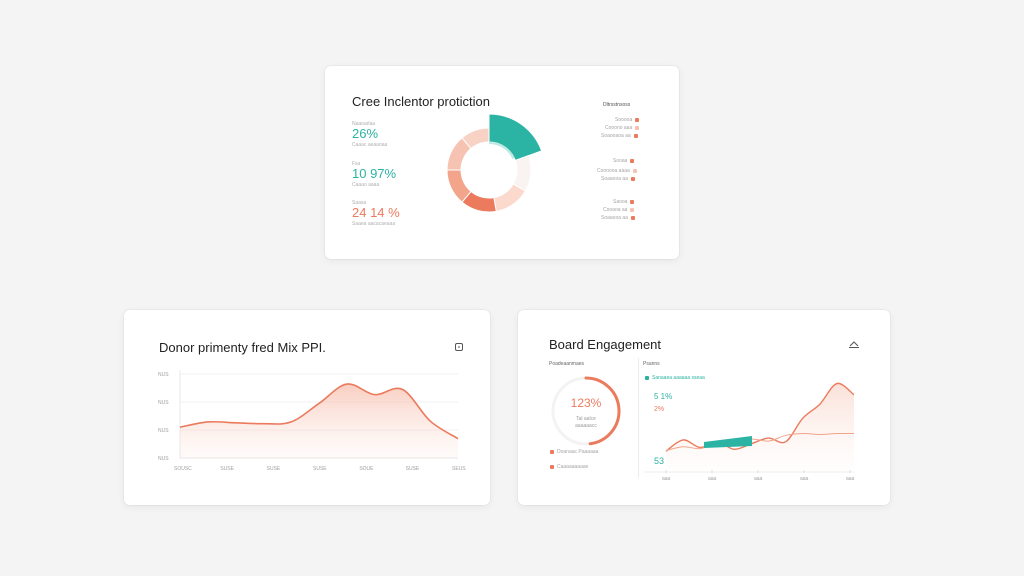 Image resolution: width=1024 pixels, height=576 pixels. Describe the element at coordinates (617, 171) in the screenshot. I see `legend-item: Coooooa aaaa` at that location.